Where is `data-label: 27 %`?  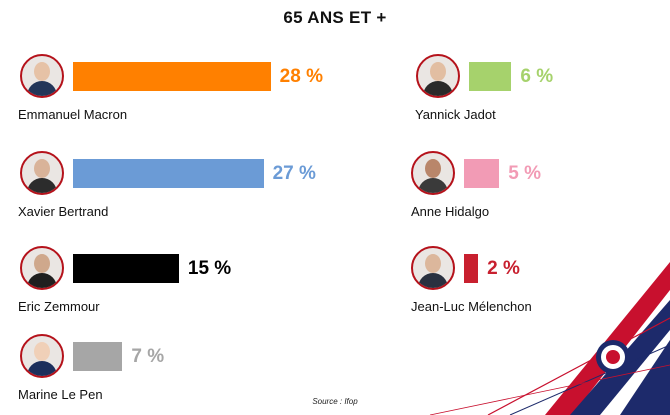
data-label: 27 % is located at coordinates (294, 173).